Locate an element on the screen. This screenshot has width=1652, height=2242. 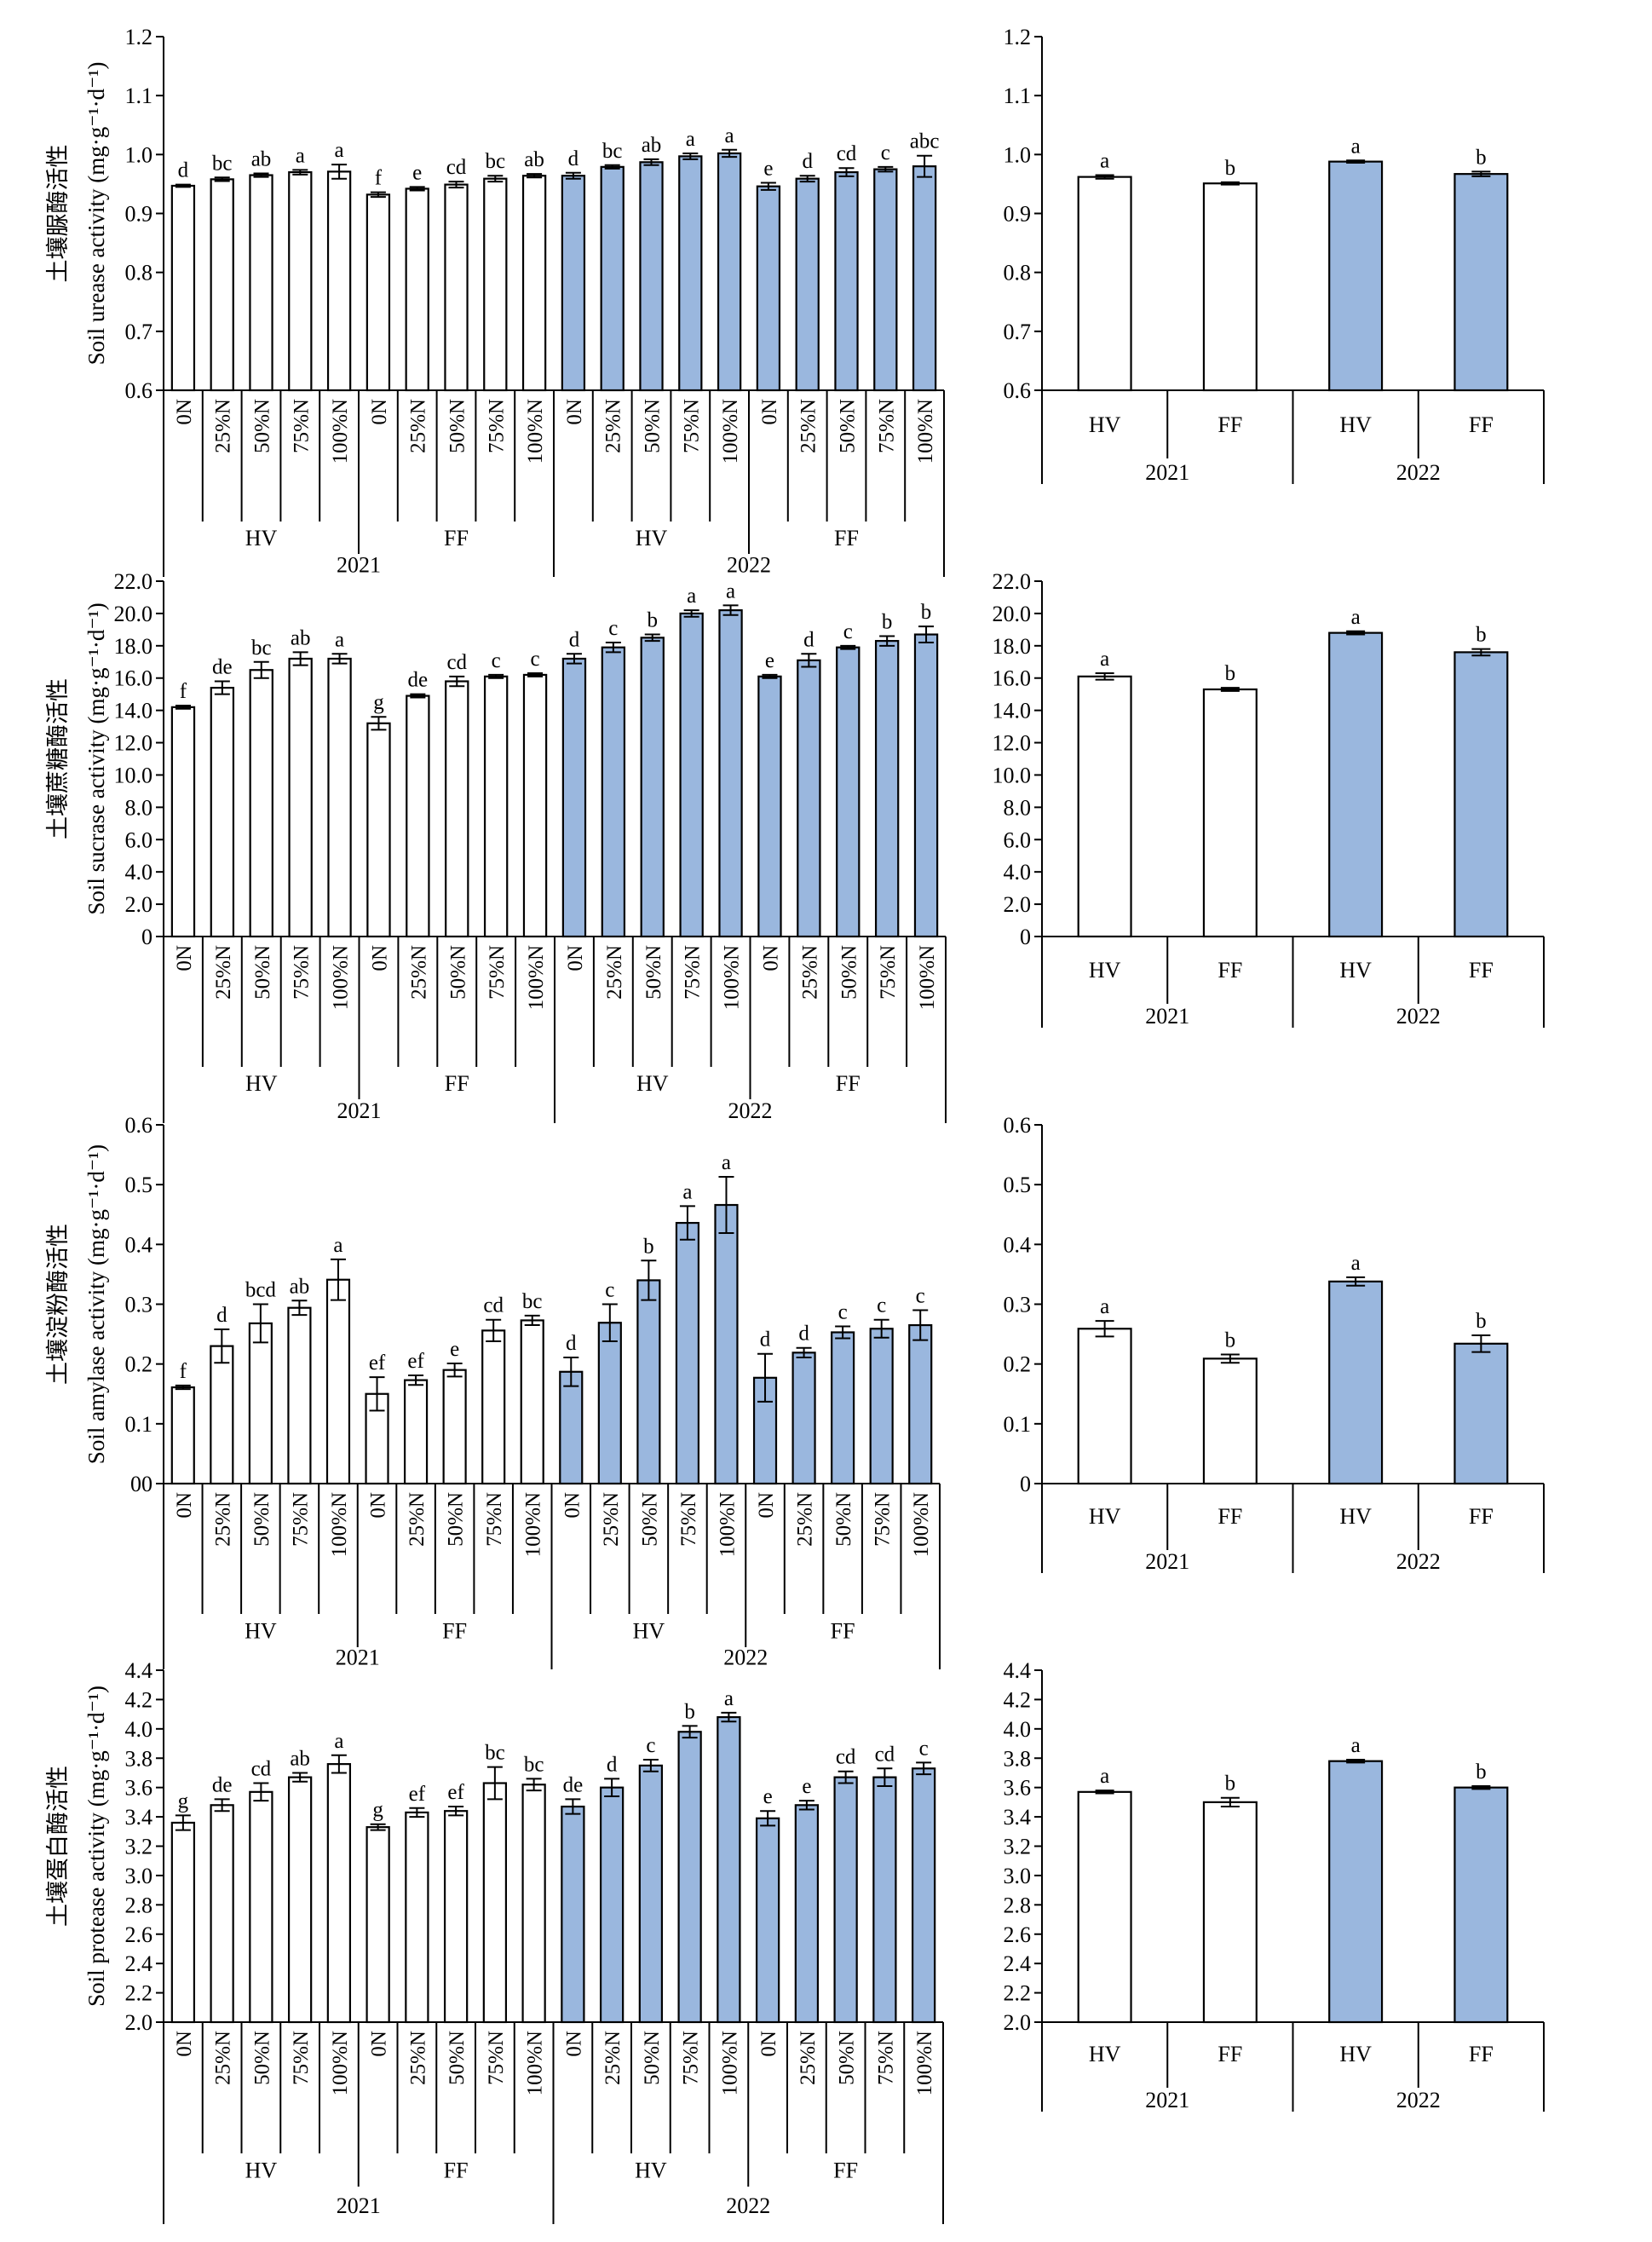
amylase-by-rate-y-tick-label: 0.4 is located at coordinates (139, 1245).